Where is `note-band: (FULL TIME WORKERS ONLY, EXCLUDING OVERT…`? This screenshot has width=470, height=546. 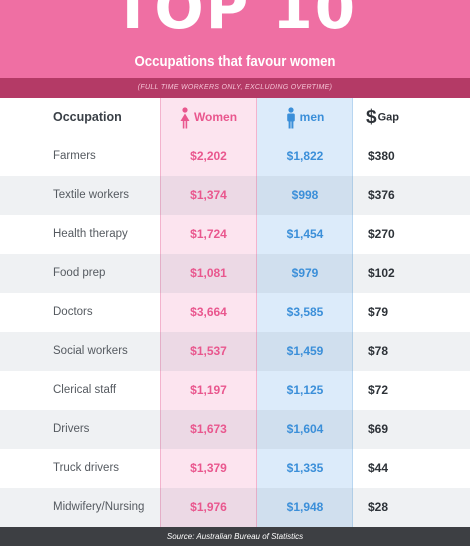
note-band: (FULL TIME WORKERS ONLY, EXCLUDING OVERT… is located at coordinates (235, 88).